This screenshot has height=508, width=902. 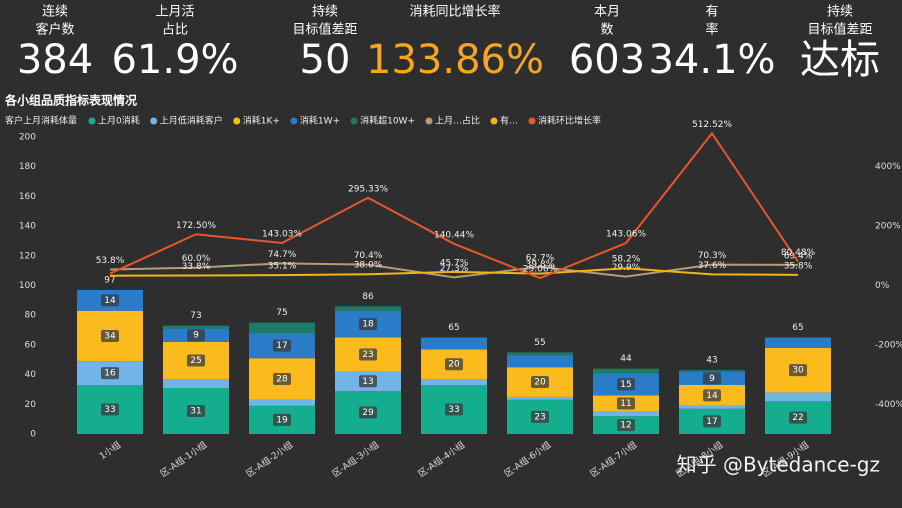 I want to click on segment-label: 18, so click(x=368, y=325).